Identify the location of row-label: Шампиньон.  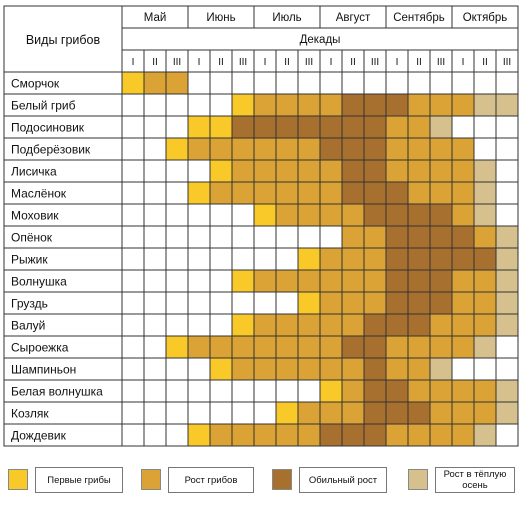
(43, 370).